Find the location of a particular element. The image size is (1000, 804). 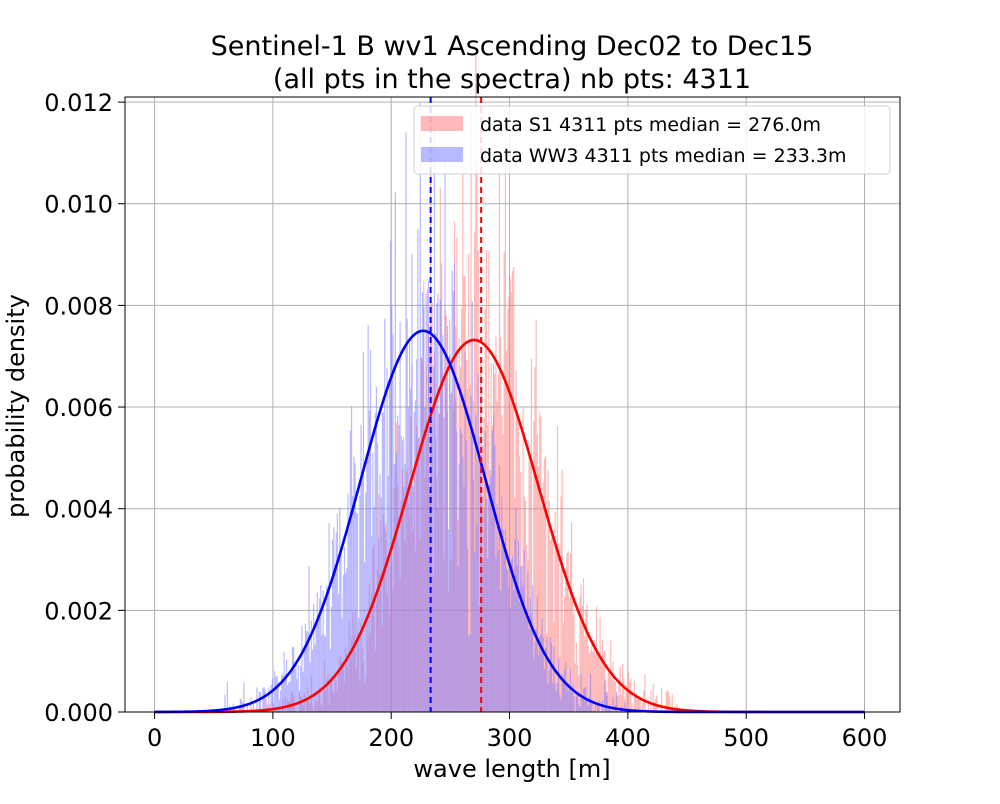

y-tick-label: 0.004 is located at coordinates (78, 510).